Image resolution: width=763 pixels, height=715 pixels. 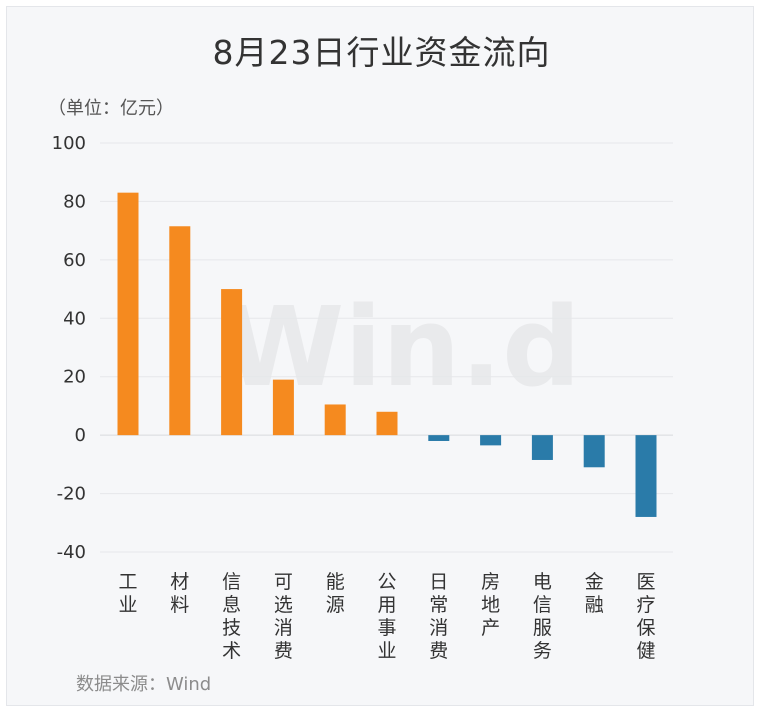 What do you see at coordinates (80, 435) in the screenshot?
I see `y-tick-label: 0` at bounding box center [80, 435].